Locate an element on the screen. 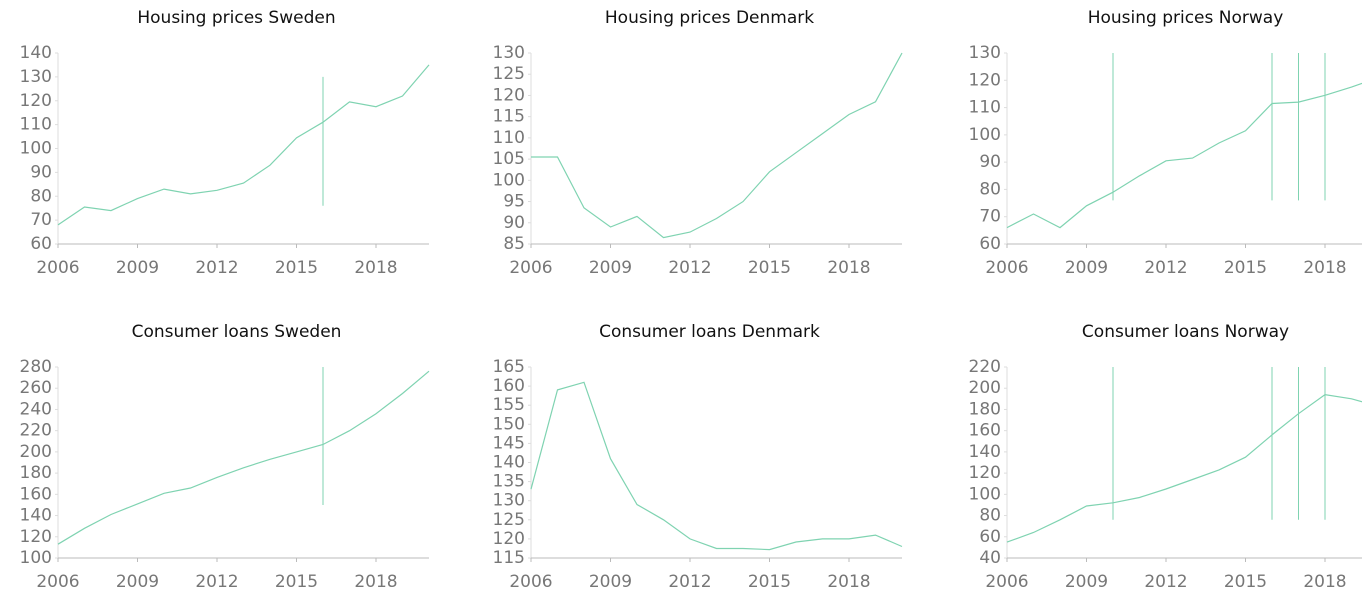 The width and height of the screenshot is (1362, 596). y-tick-label: 240 is located at coordinates (36, 409).